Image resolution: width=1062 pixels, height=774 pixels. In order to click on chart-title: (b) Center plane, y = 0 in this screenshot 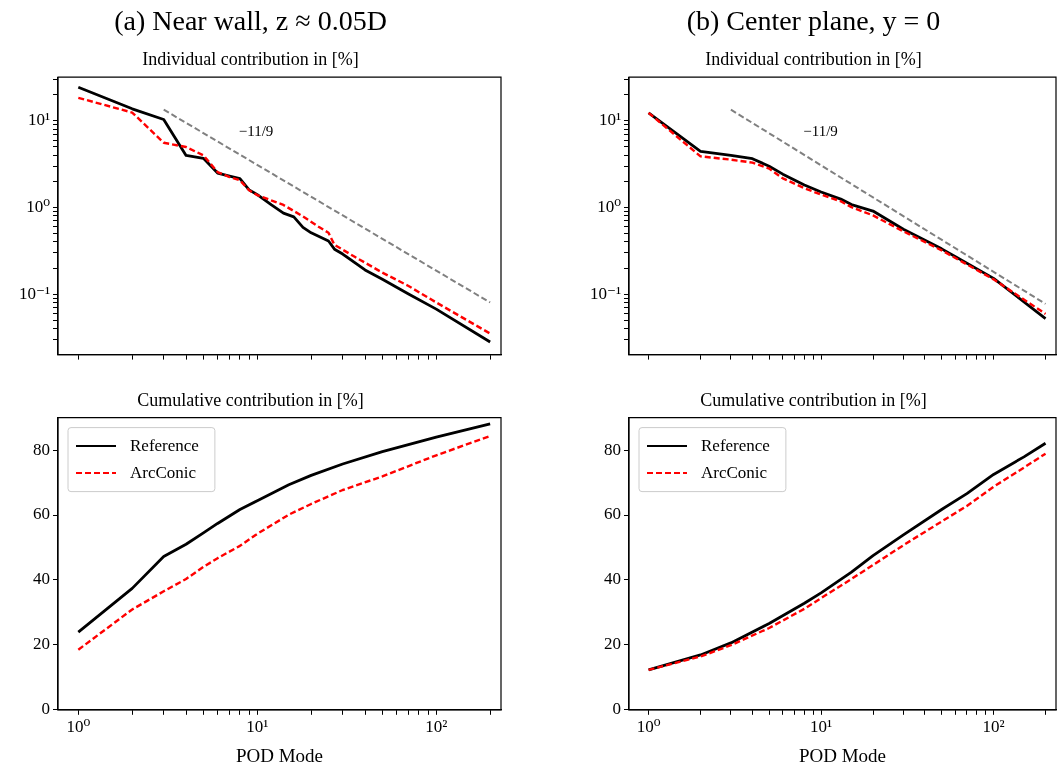, I will do `click(813, 21)`.